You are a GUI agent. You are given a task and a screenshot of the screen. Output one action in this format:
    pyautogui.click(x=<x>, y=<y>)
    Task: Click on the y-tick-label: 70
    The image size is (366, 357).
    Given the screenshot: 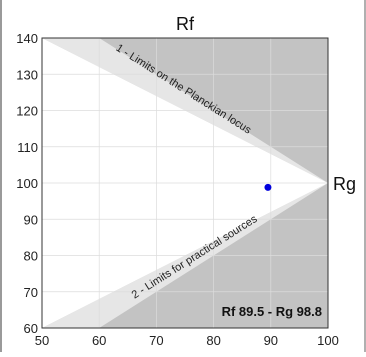 What is the action you would take?
    pyautogui.click(x=31, y=292)
    